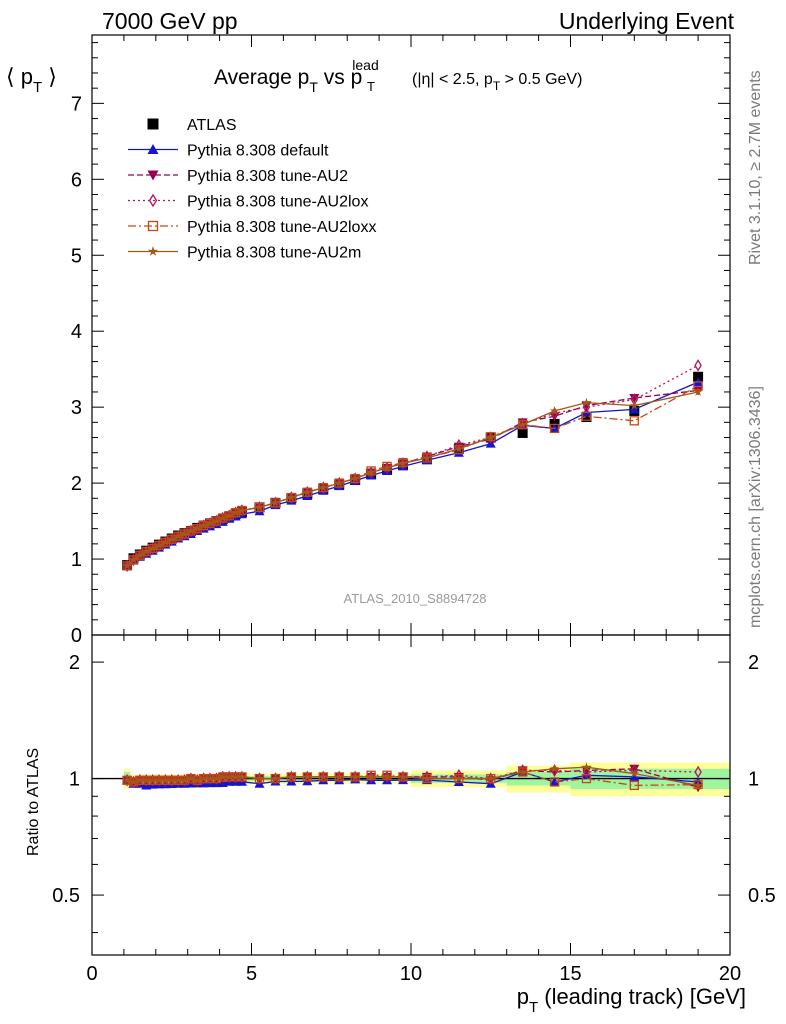  What do you see at coordinates (258, 151) in the screenshot?
I see `legend-label-1: Pythia 8.308 default` at bounding box center [258, 151].